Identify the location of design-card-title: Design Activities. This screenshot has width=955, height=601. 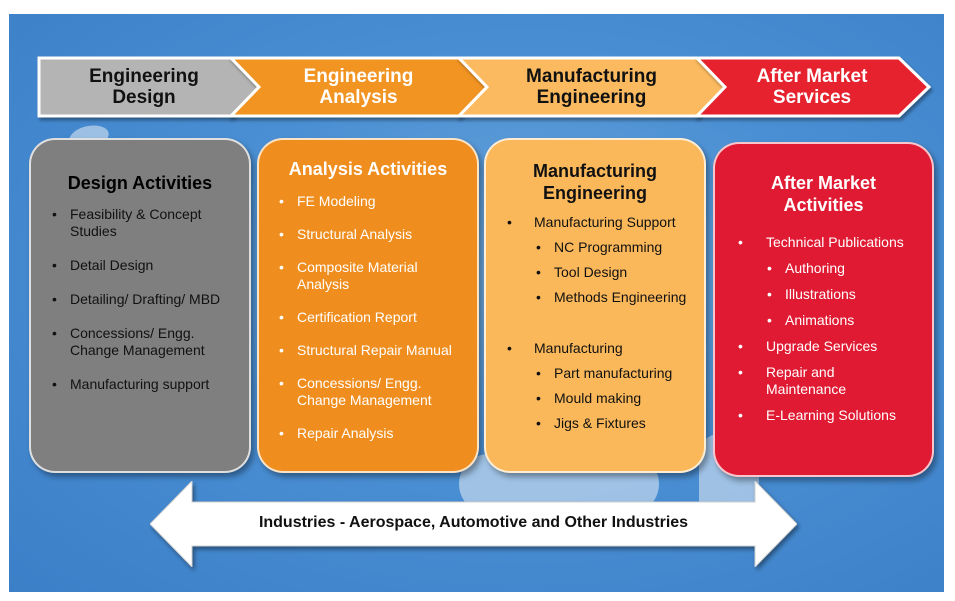
(140, 183).